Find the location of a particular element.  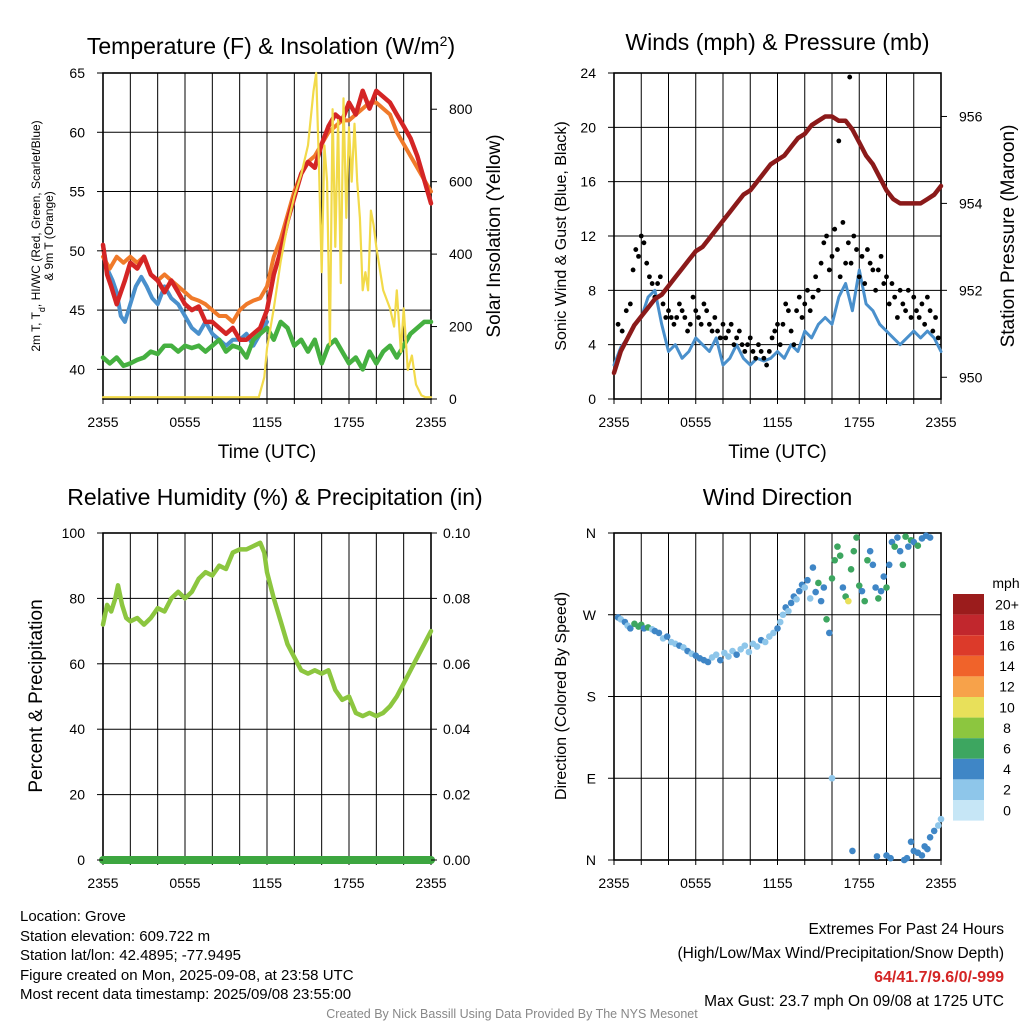

humidity-line is located at coordinates (267, 629).